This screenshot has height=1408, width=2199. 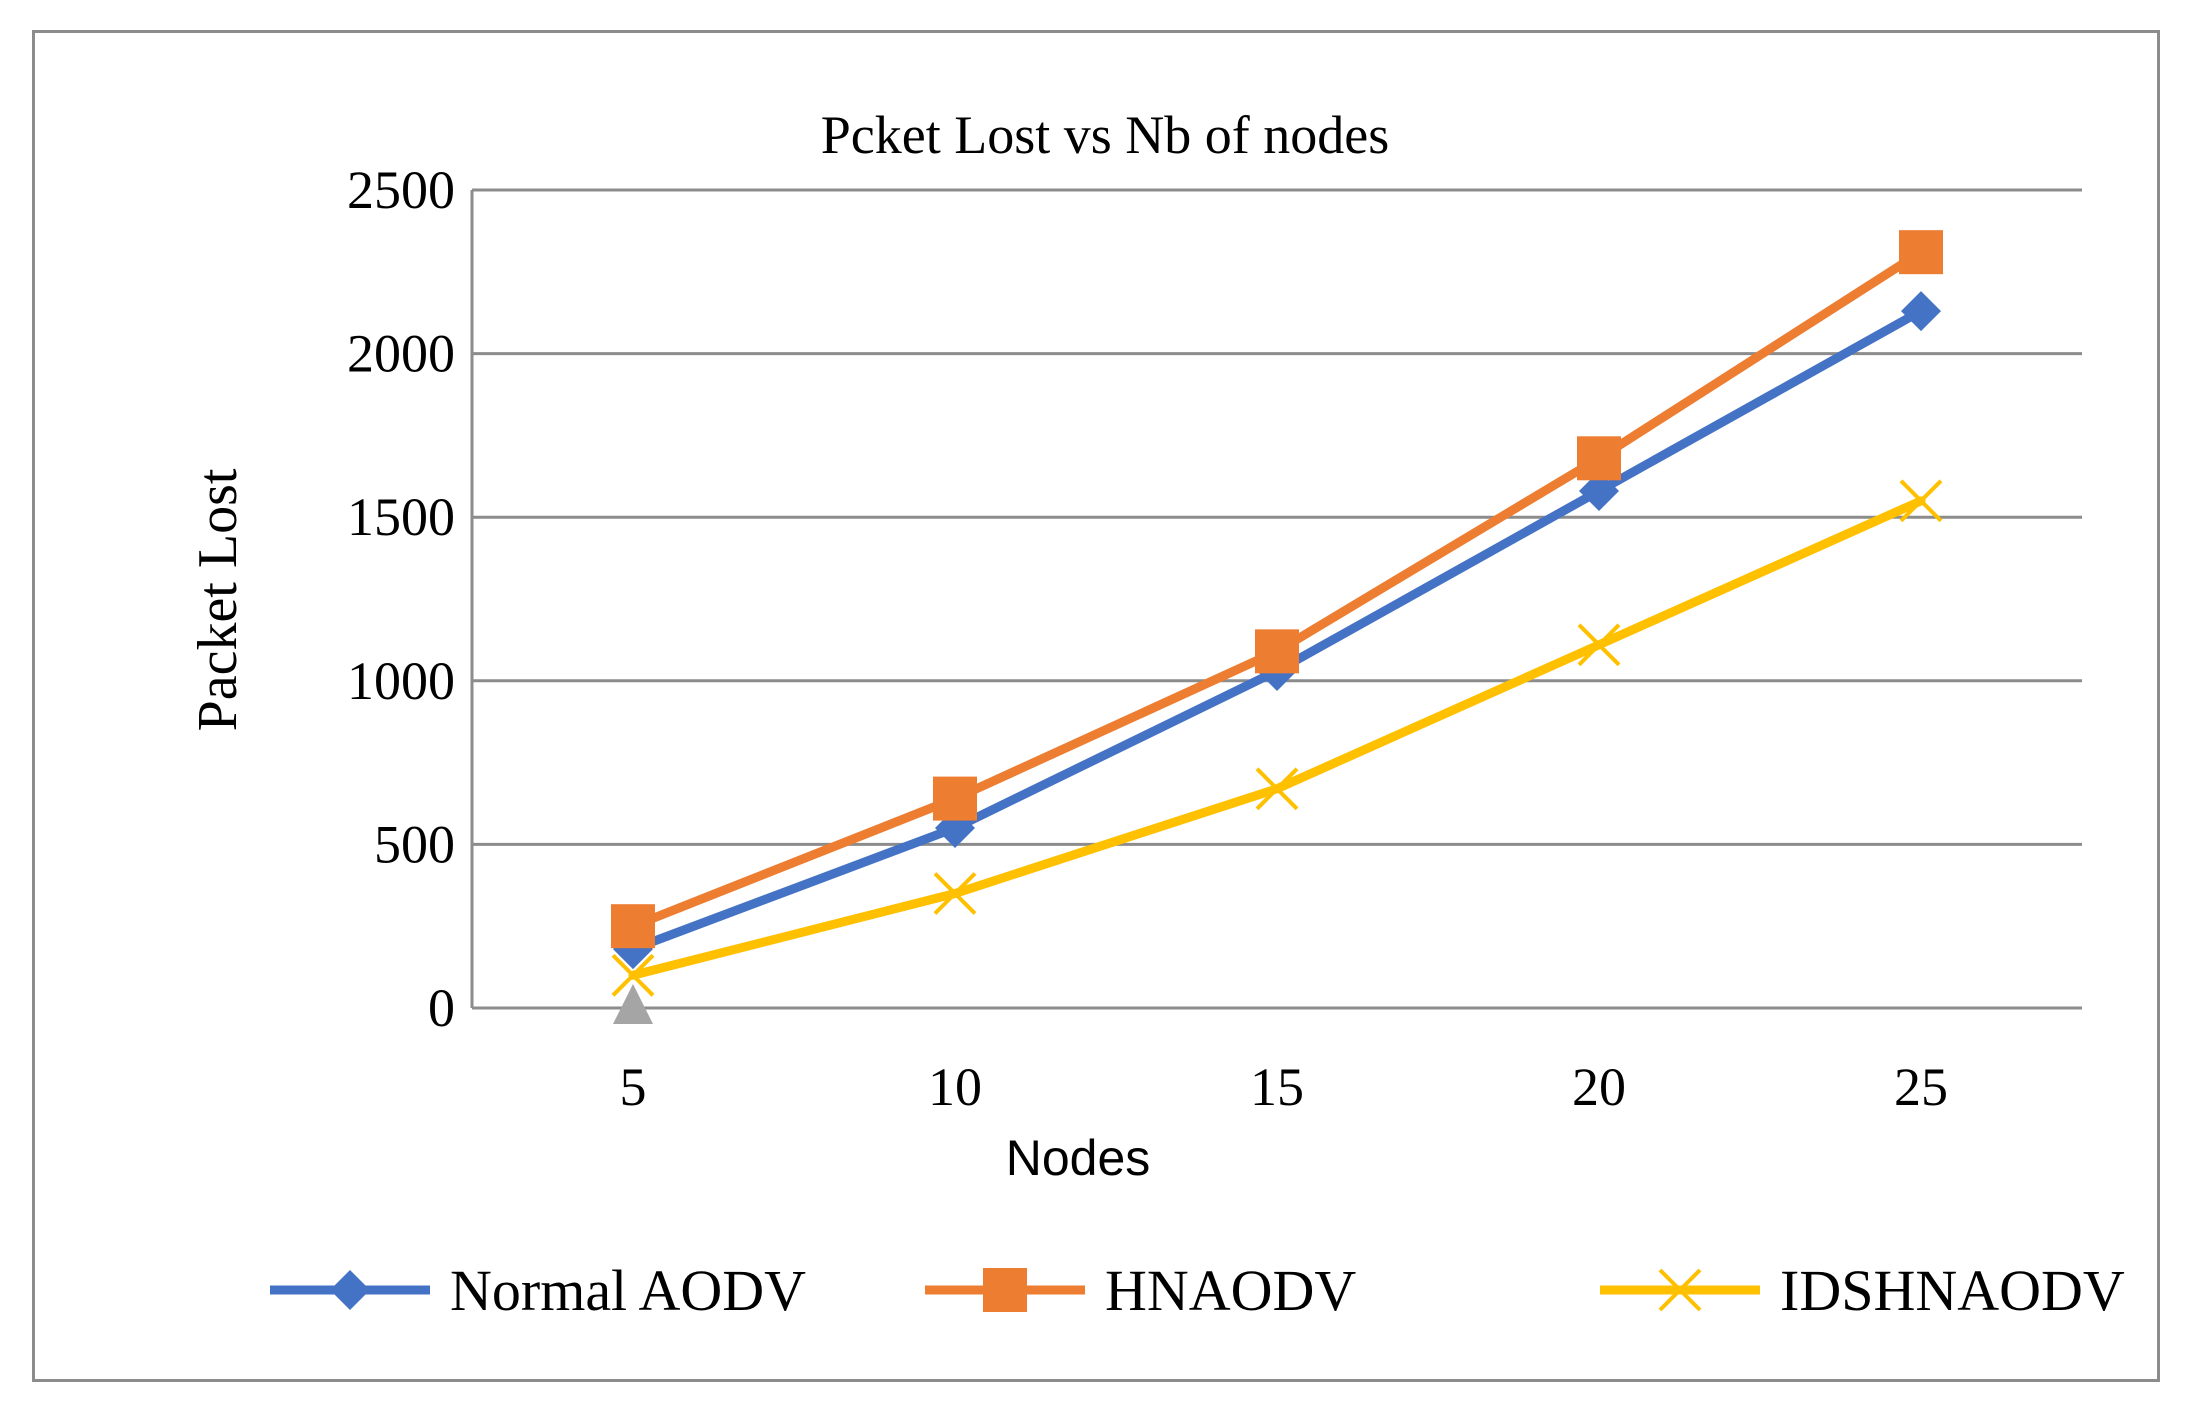 I want to click on x-tick-label: 15, so click(x=1277, y=1087).